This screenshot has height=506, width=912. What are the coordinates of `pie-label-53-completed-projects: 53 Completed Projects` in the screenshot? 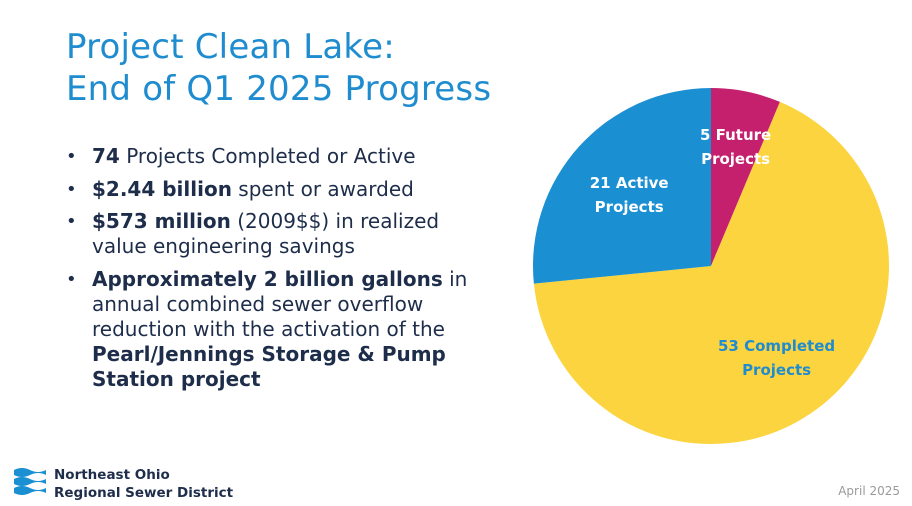 It's located at (776, 358).